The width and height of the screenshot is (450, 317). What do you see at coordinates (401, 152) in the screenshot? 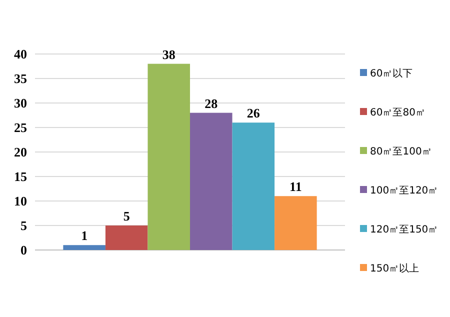
I see `legend-label: 80㎡至100㎡` at bounding box center [401, 152].